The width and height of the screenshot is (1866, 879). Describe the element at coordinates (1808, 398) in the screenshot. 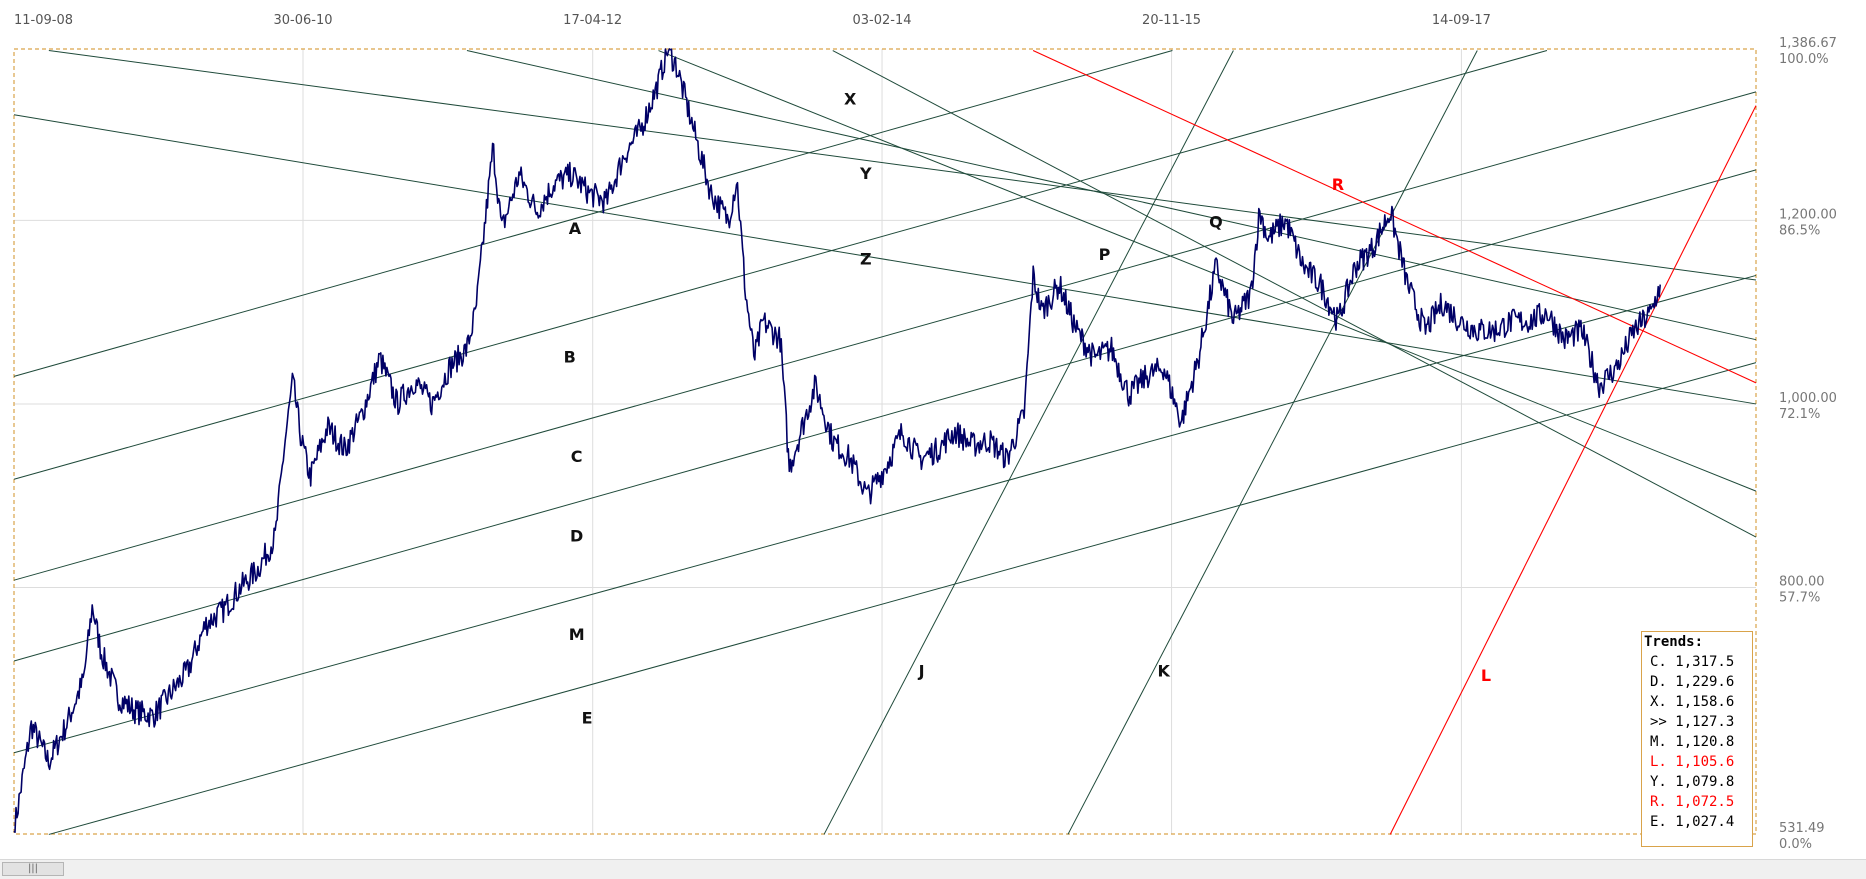

I see `y-tick-label: 1,000.00` at that location.